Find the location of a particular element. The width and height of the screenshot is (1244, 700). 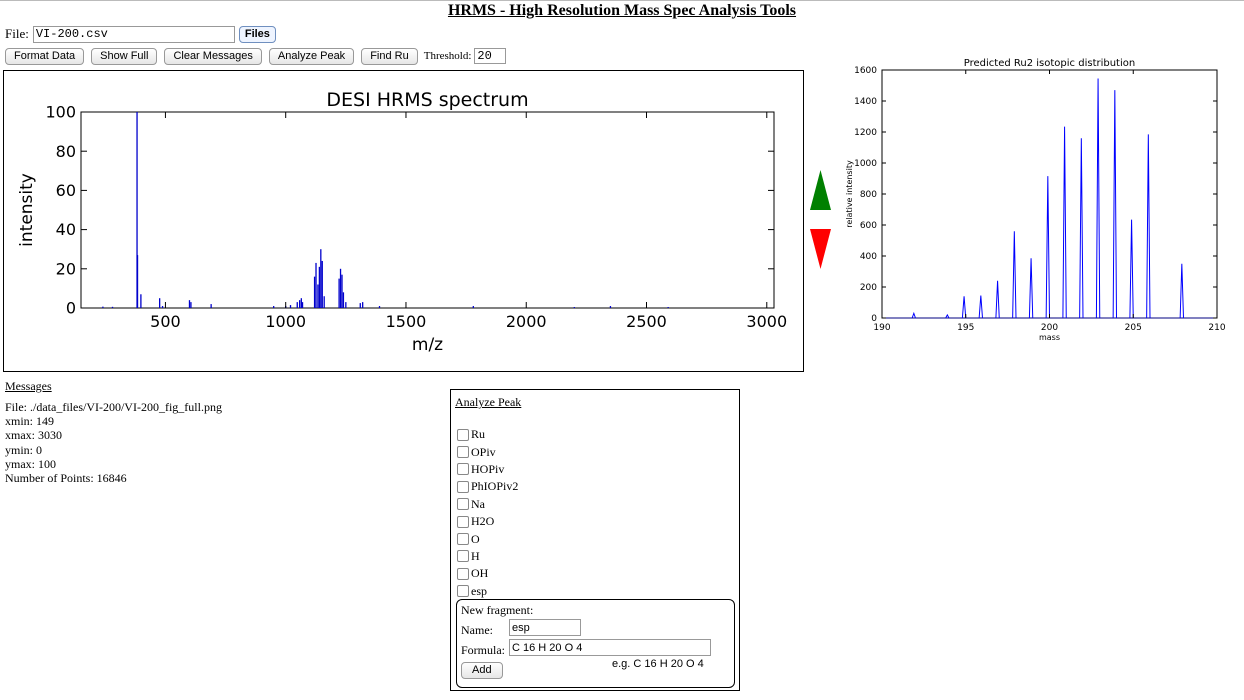

add-fragment-button: Add is located at coordinates (482, 670).